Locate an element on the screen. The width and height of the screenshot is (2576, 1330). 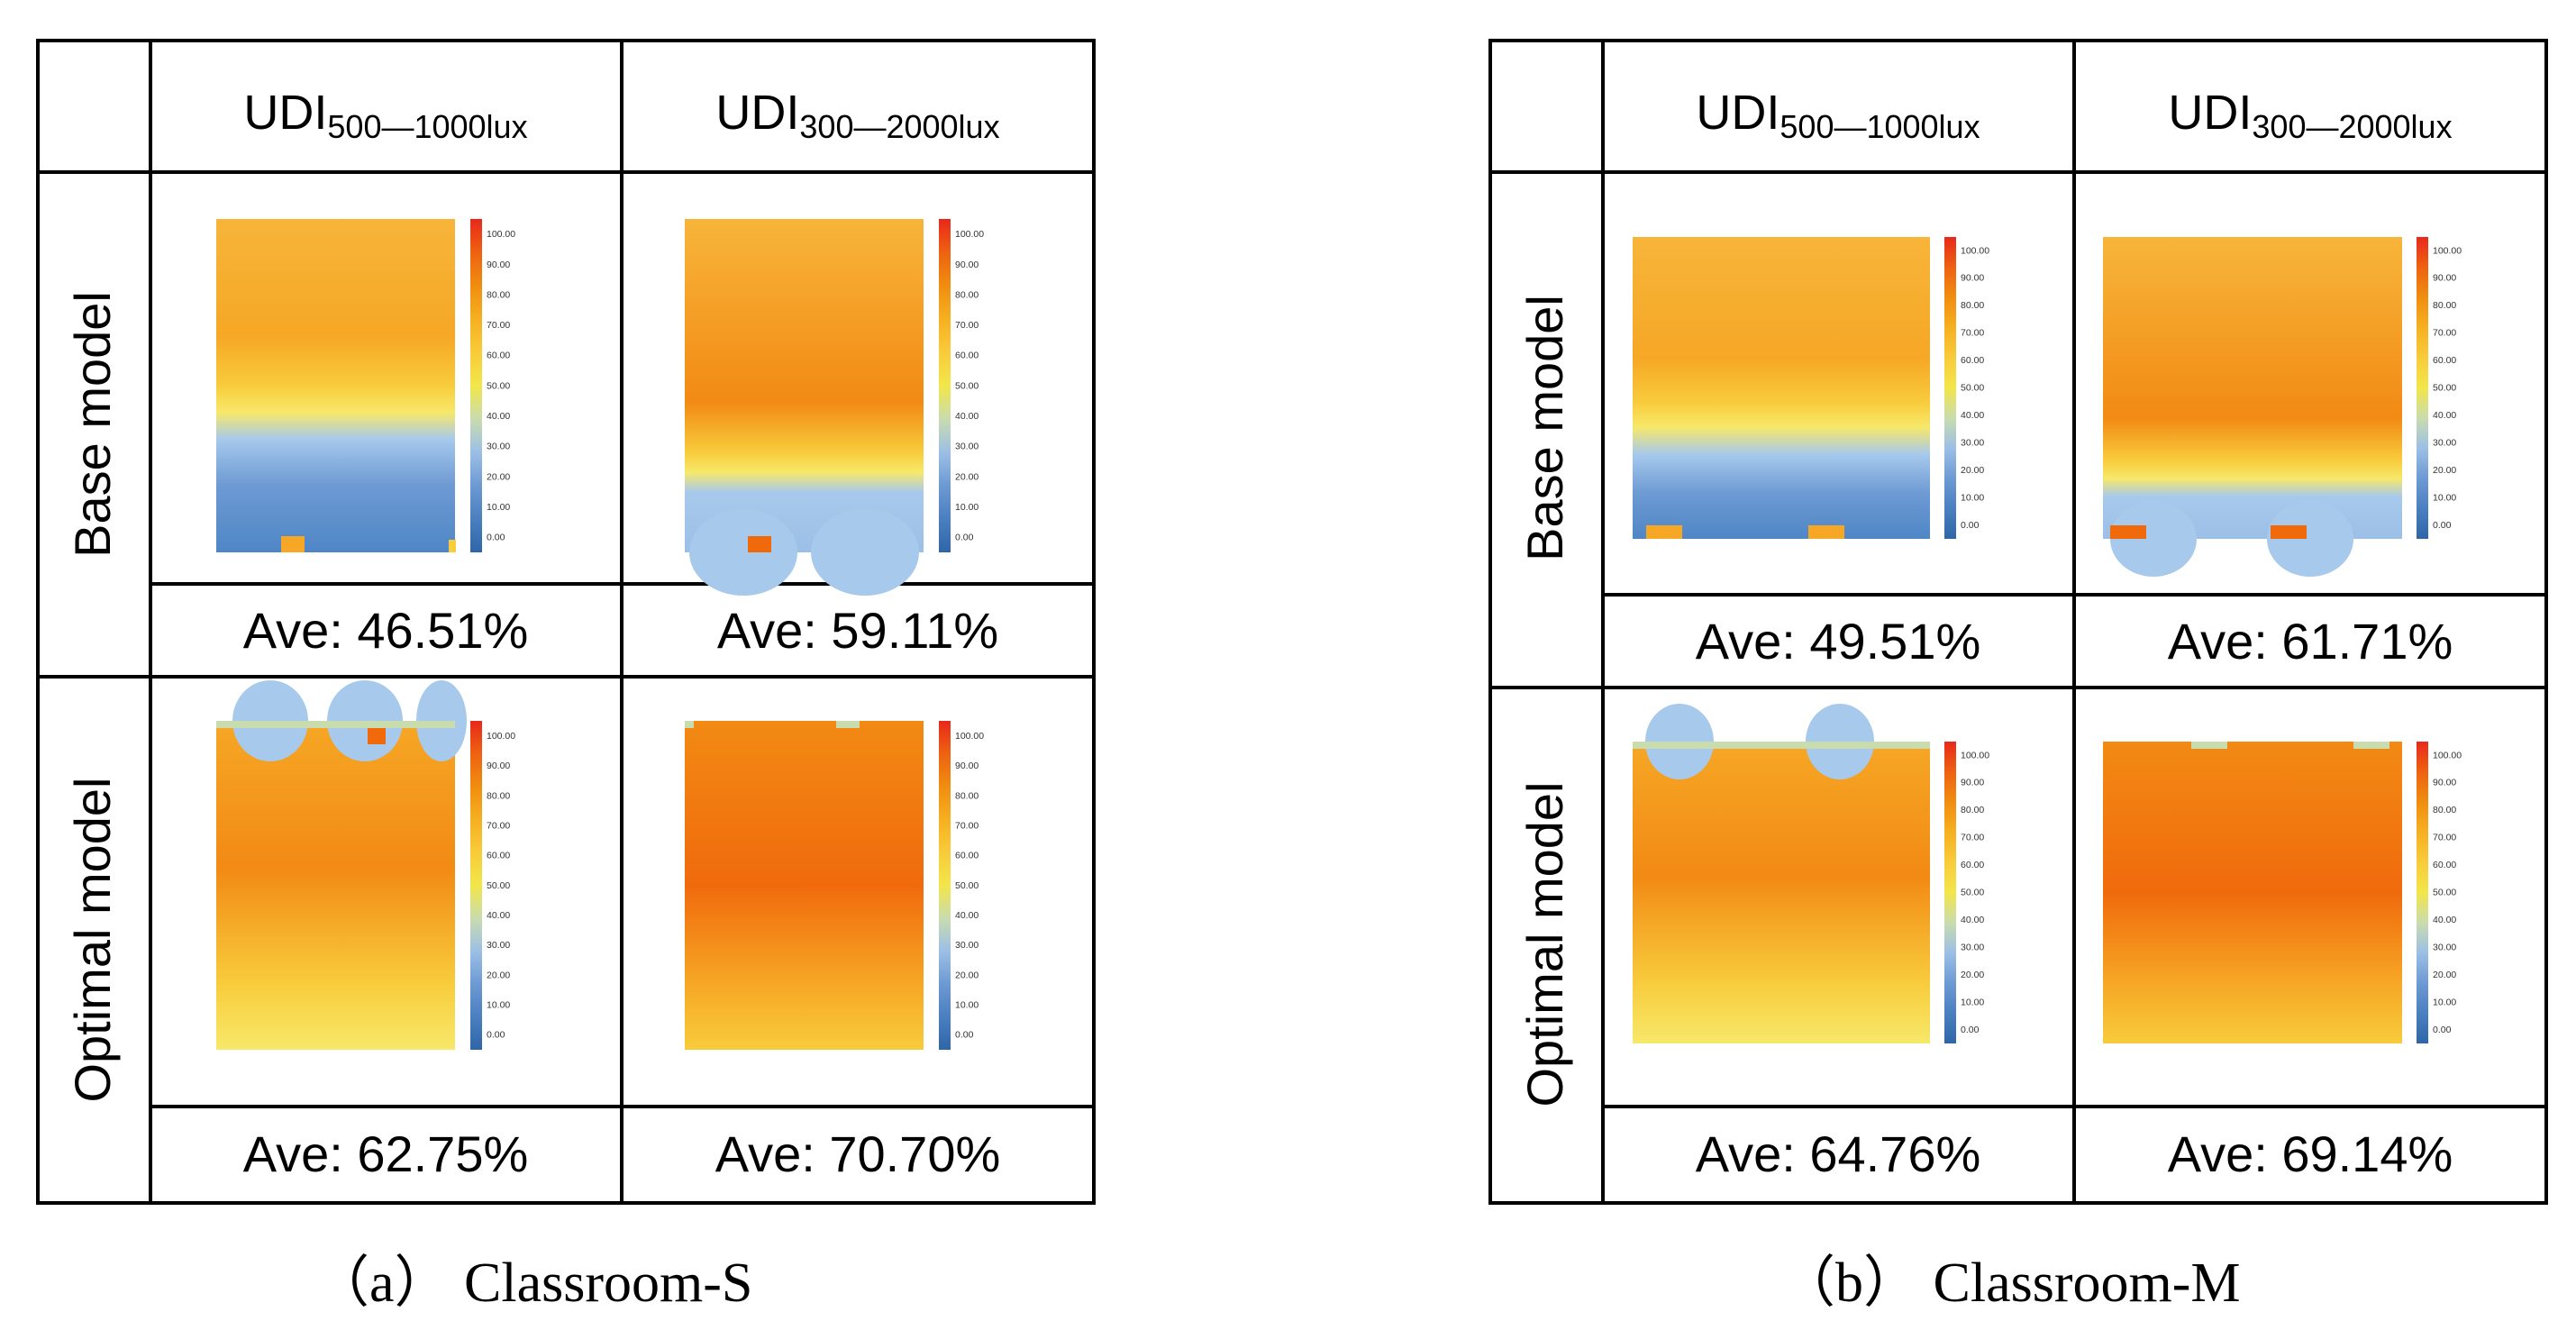
column-header-udi-500-1000: UDI500—1000lux is located at coordinates (1838, 115).